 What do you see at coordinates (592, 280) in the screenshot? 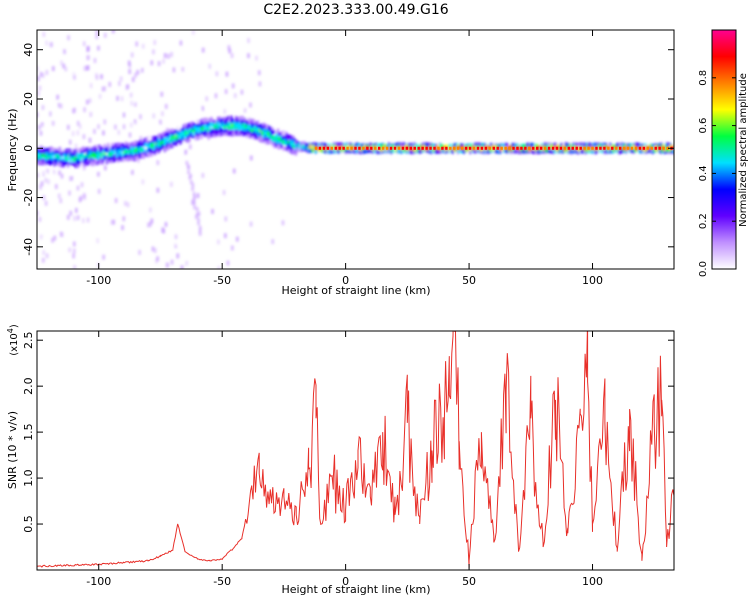
I see `x-tick-label: 100` at bounding box center [592, 280].